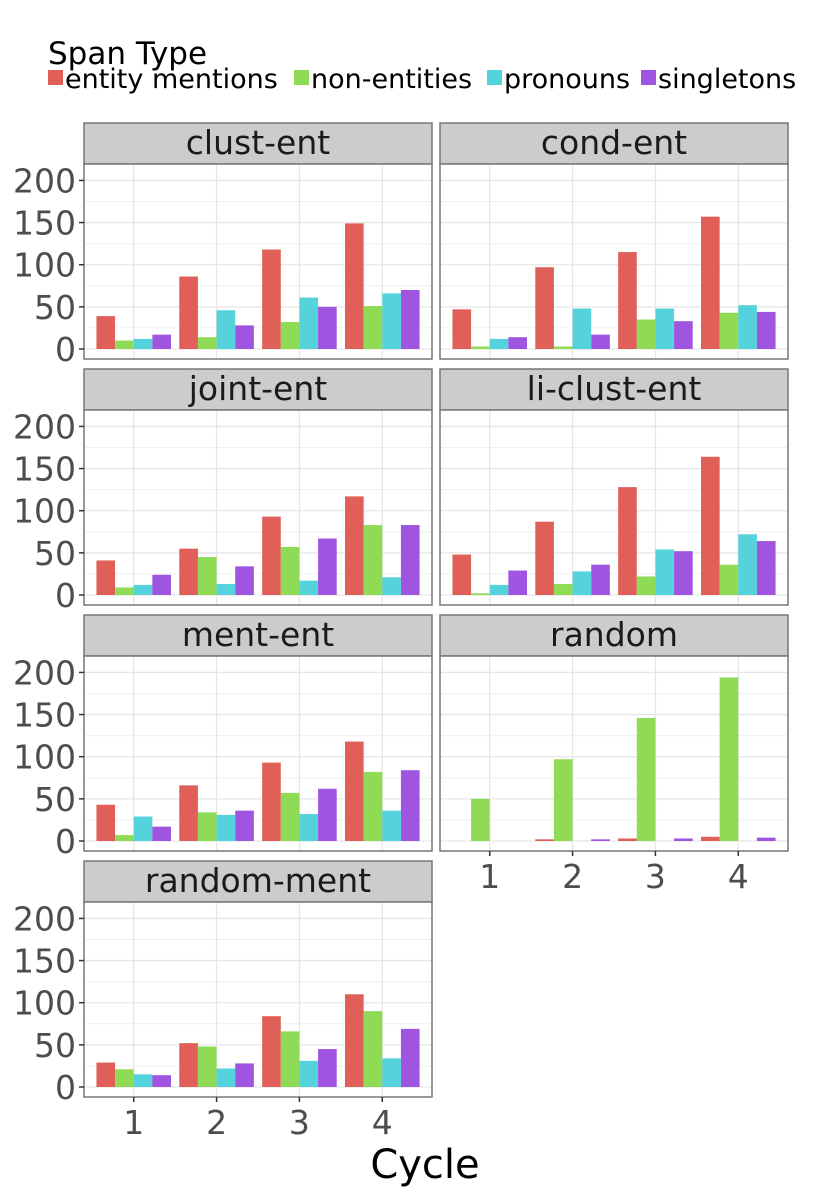 The image size is (831, 1200). What do you see at coordinates (258, 143) in the screenshot?
I see `panel-strip-clust-ent` at bounding box center [258, 143].